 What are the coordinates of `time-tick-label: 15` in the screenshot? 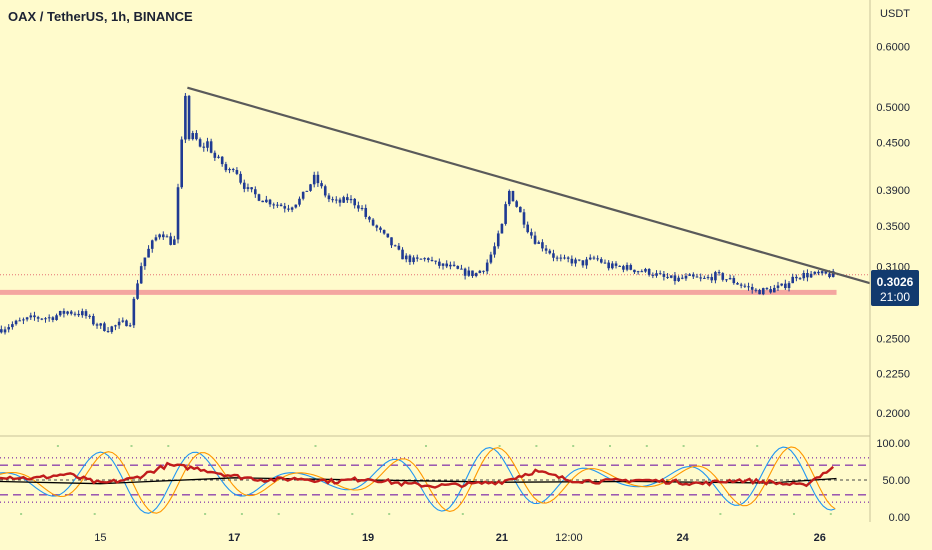 It's located at (100, 538).